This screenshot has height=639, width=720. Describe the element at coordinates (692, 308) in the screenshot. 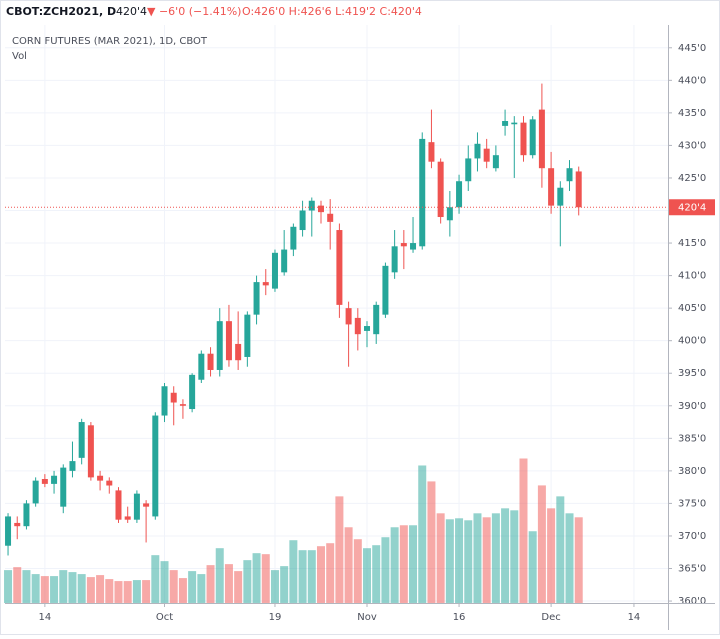

I see `y-tick-label: 405'0` at that location.